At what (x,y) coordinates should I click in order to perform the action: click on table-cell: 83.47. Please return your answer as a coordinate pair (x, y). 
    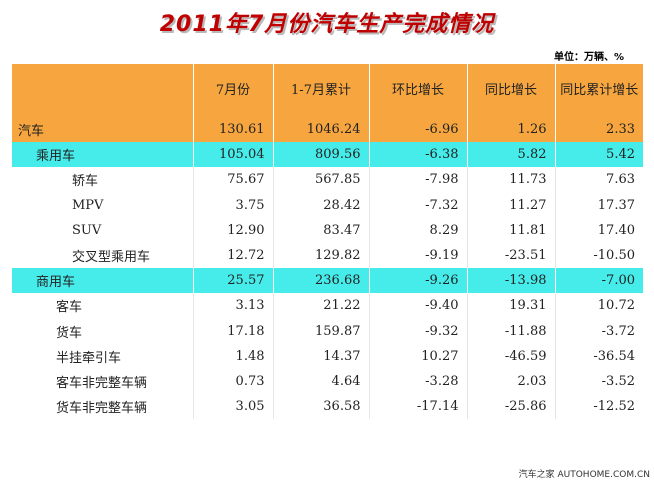
    Looking at the image, I should click on (321, 230).